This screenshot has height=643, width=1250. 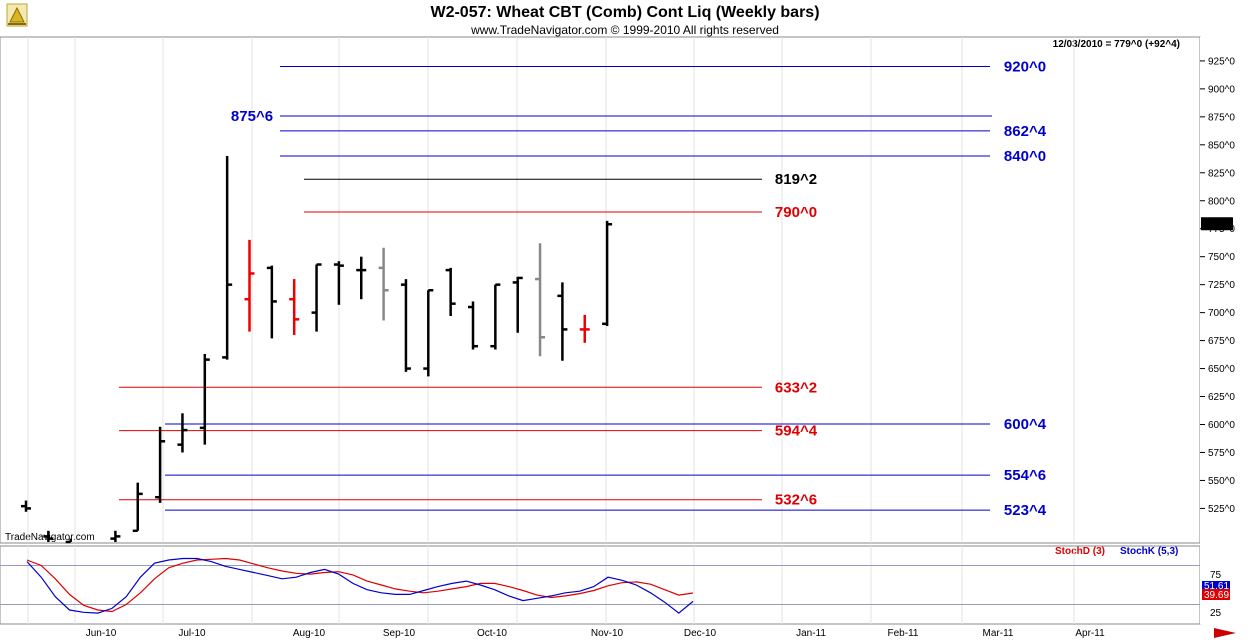 I want to click on scroll-right-icon, so click(x=1225, y=633).